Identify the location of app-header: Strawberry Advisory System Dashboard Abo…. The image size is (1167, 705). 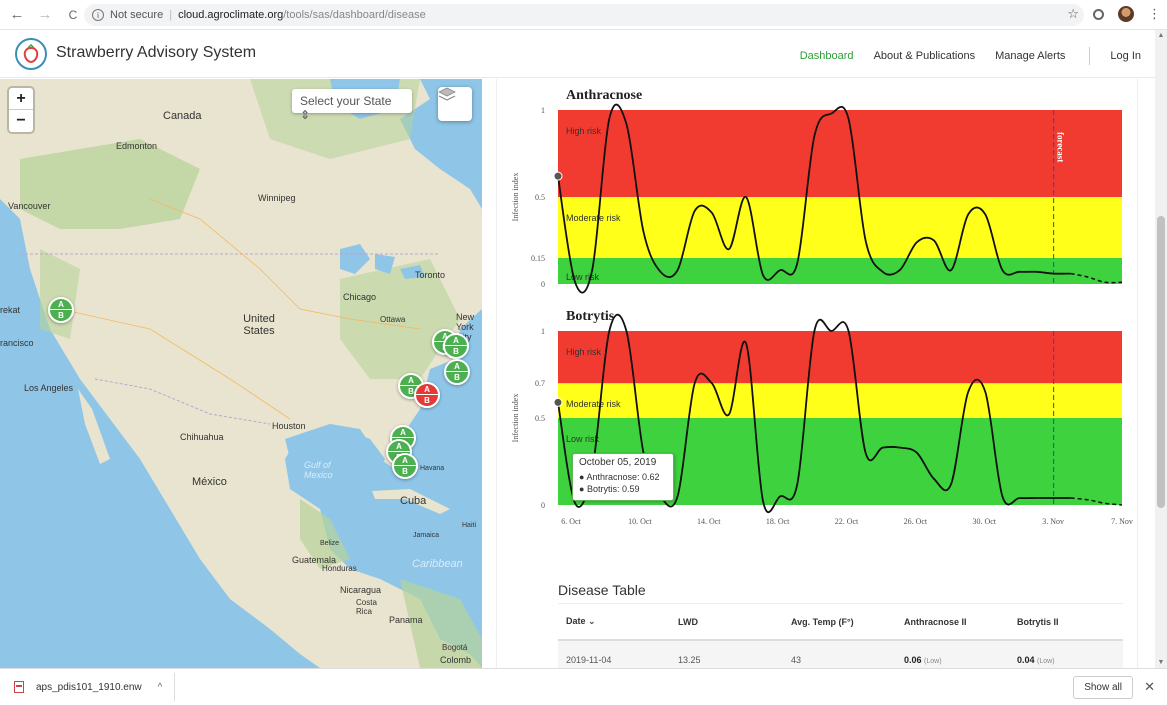
(577, 54).